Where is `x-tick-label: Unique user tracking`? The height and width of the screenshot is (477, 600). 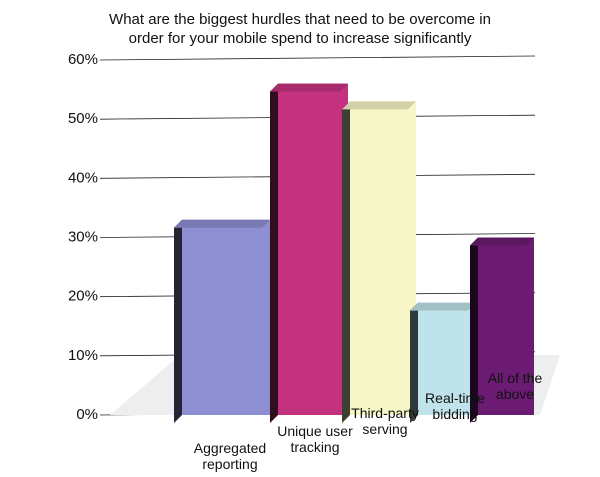 x-tick-label: Unique user tracking is located at coordinates (315, 439).